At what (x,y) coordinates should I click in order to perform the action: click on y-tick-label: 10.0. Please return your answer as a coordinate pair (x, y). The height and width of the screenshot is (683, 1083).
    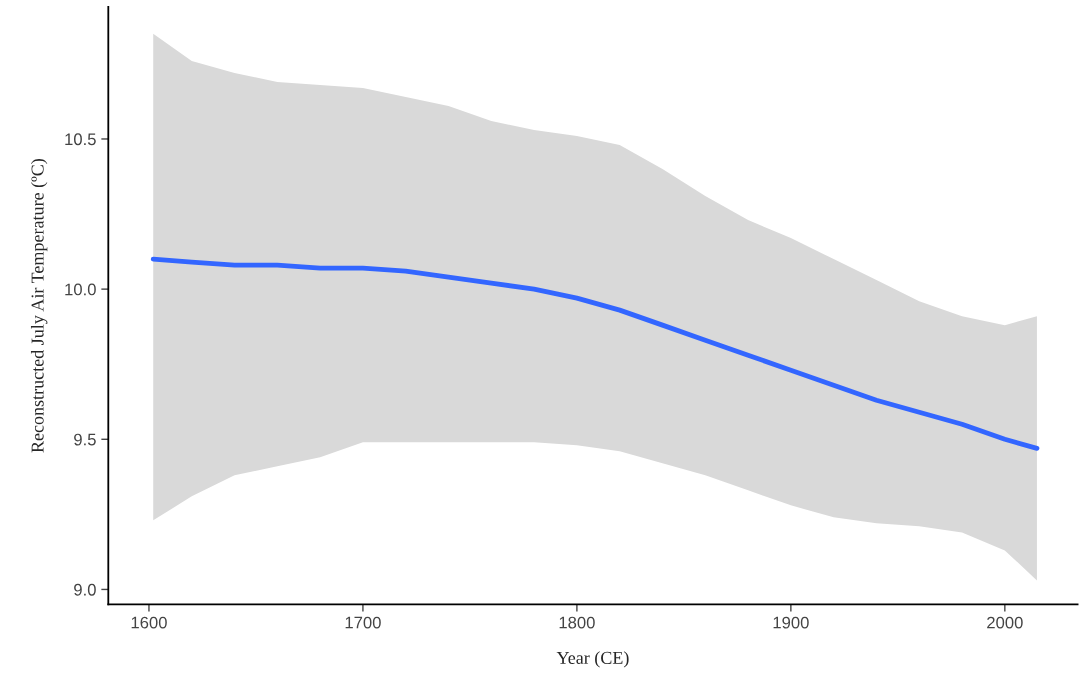
    Looking at the image, I should click on (80, 289).